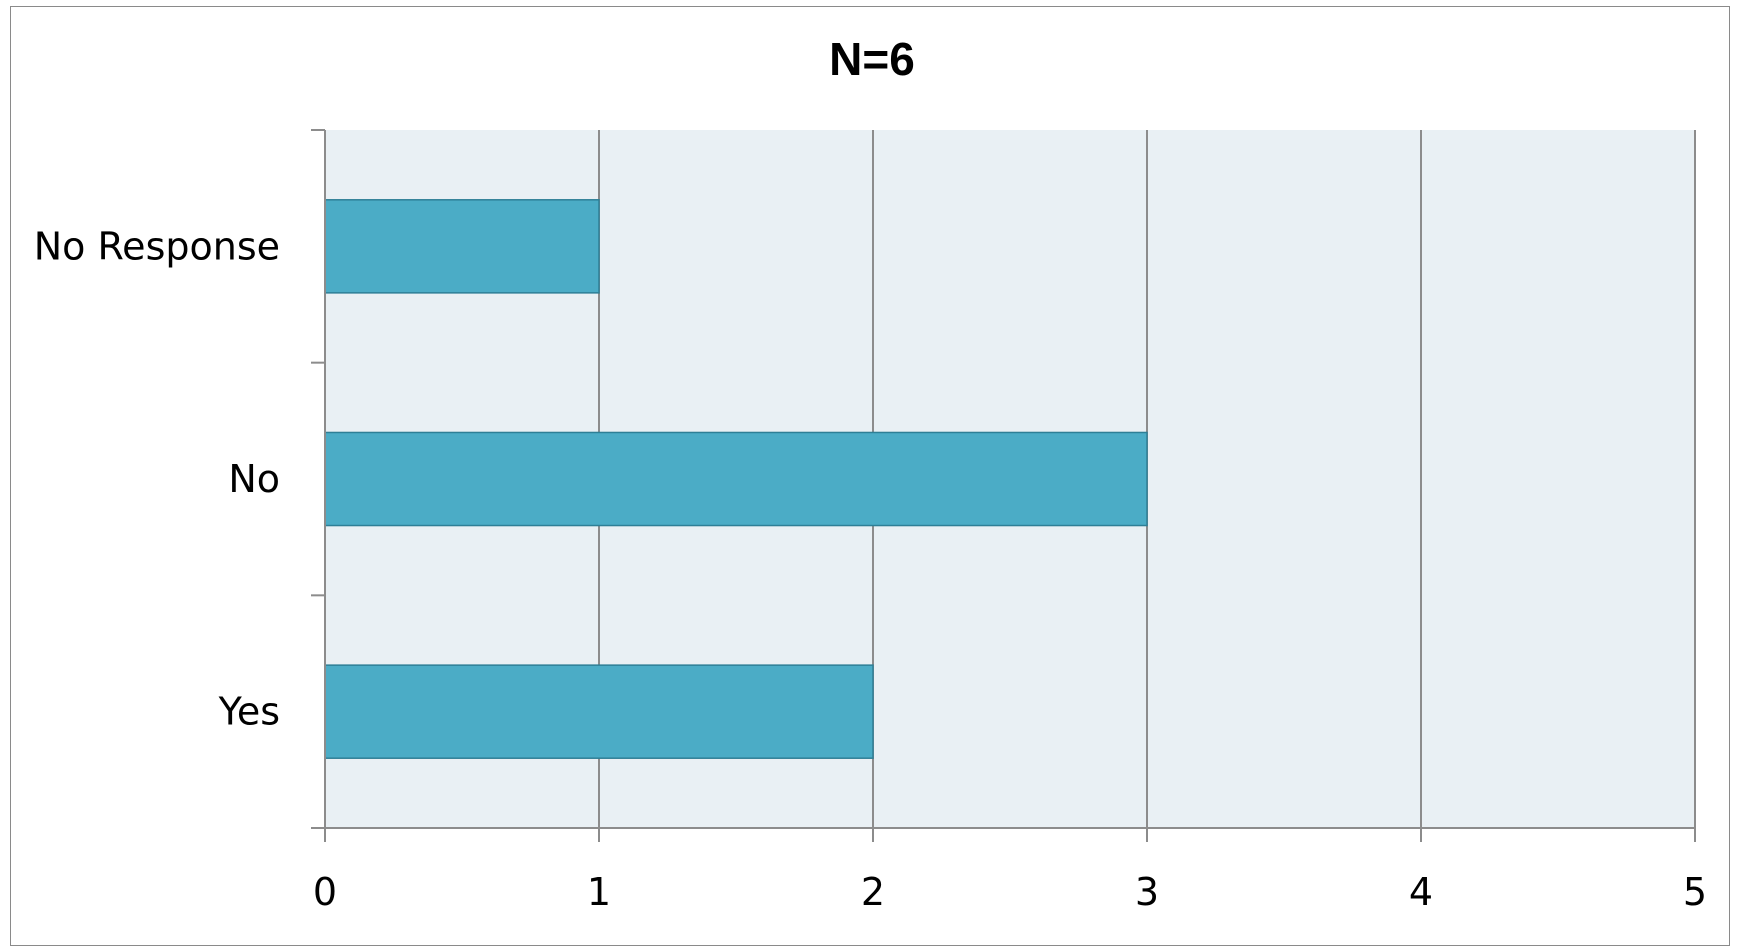 The width and height of the screenshot is (1741, 946). What do you see at coordinates (872, 59) in the screenshot?
I see `chart-title: N=6` at bounding box center [872, 59].